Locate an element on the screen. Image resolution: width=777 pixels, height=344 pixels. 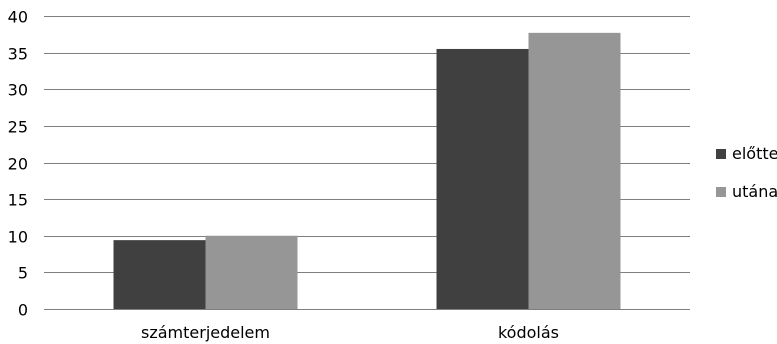
y-tick-label: 5 is located at coordinates (23, 273).